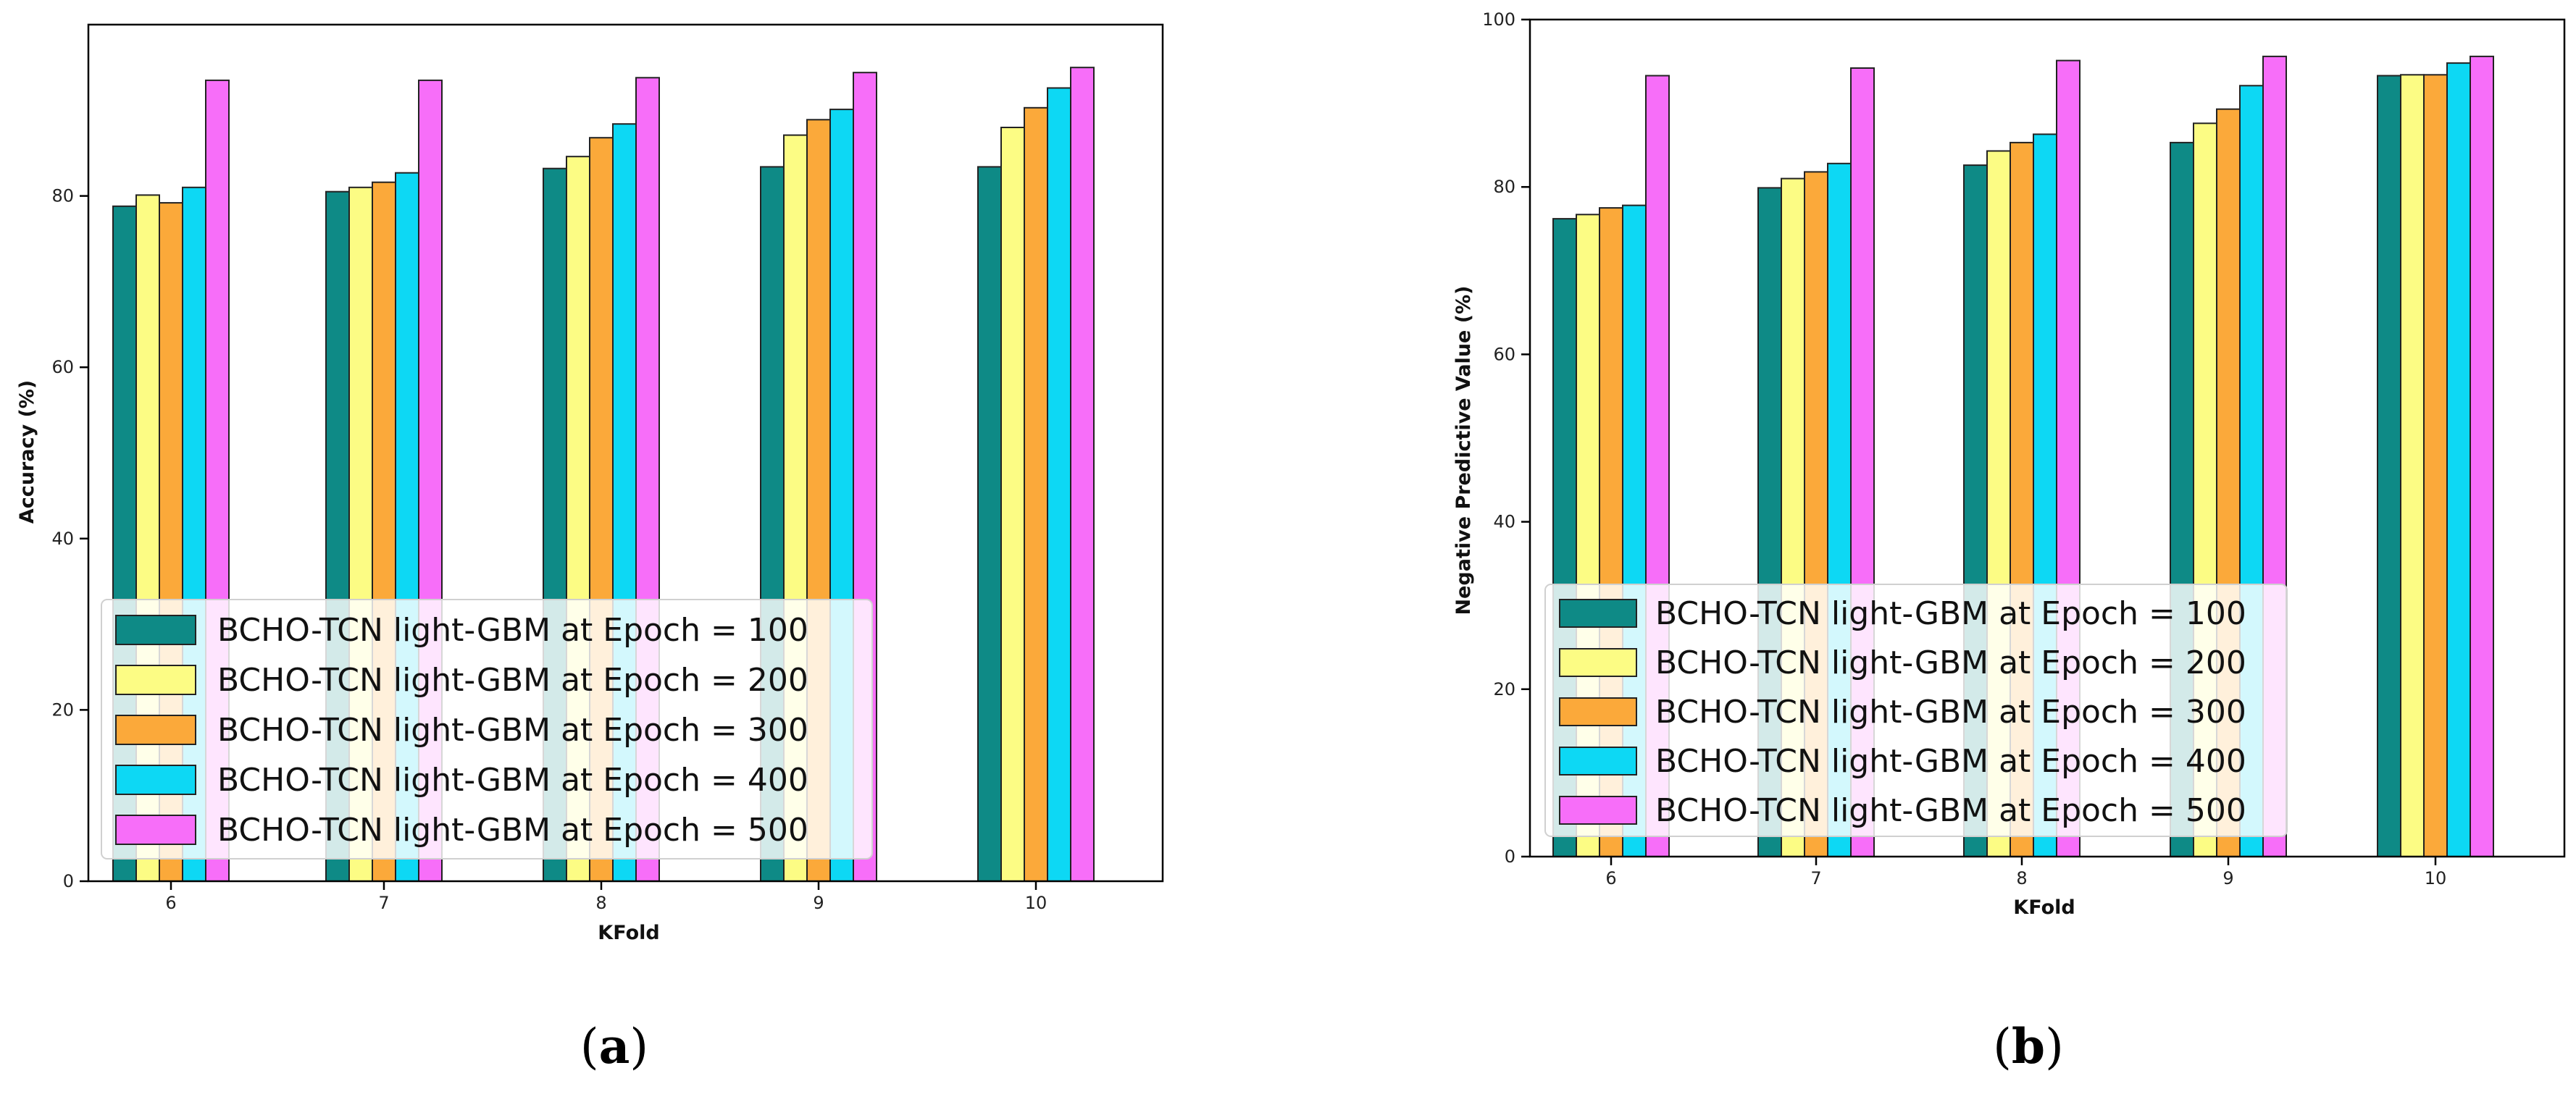 Image resolution: width=2576 pixels, height=1097 pixels. What do you see at coordinates (27, 452) in the screenshot?
I see `y-axis-label: Accuracy (%)` at bounding box center [27, 452].